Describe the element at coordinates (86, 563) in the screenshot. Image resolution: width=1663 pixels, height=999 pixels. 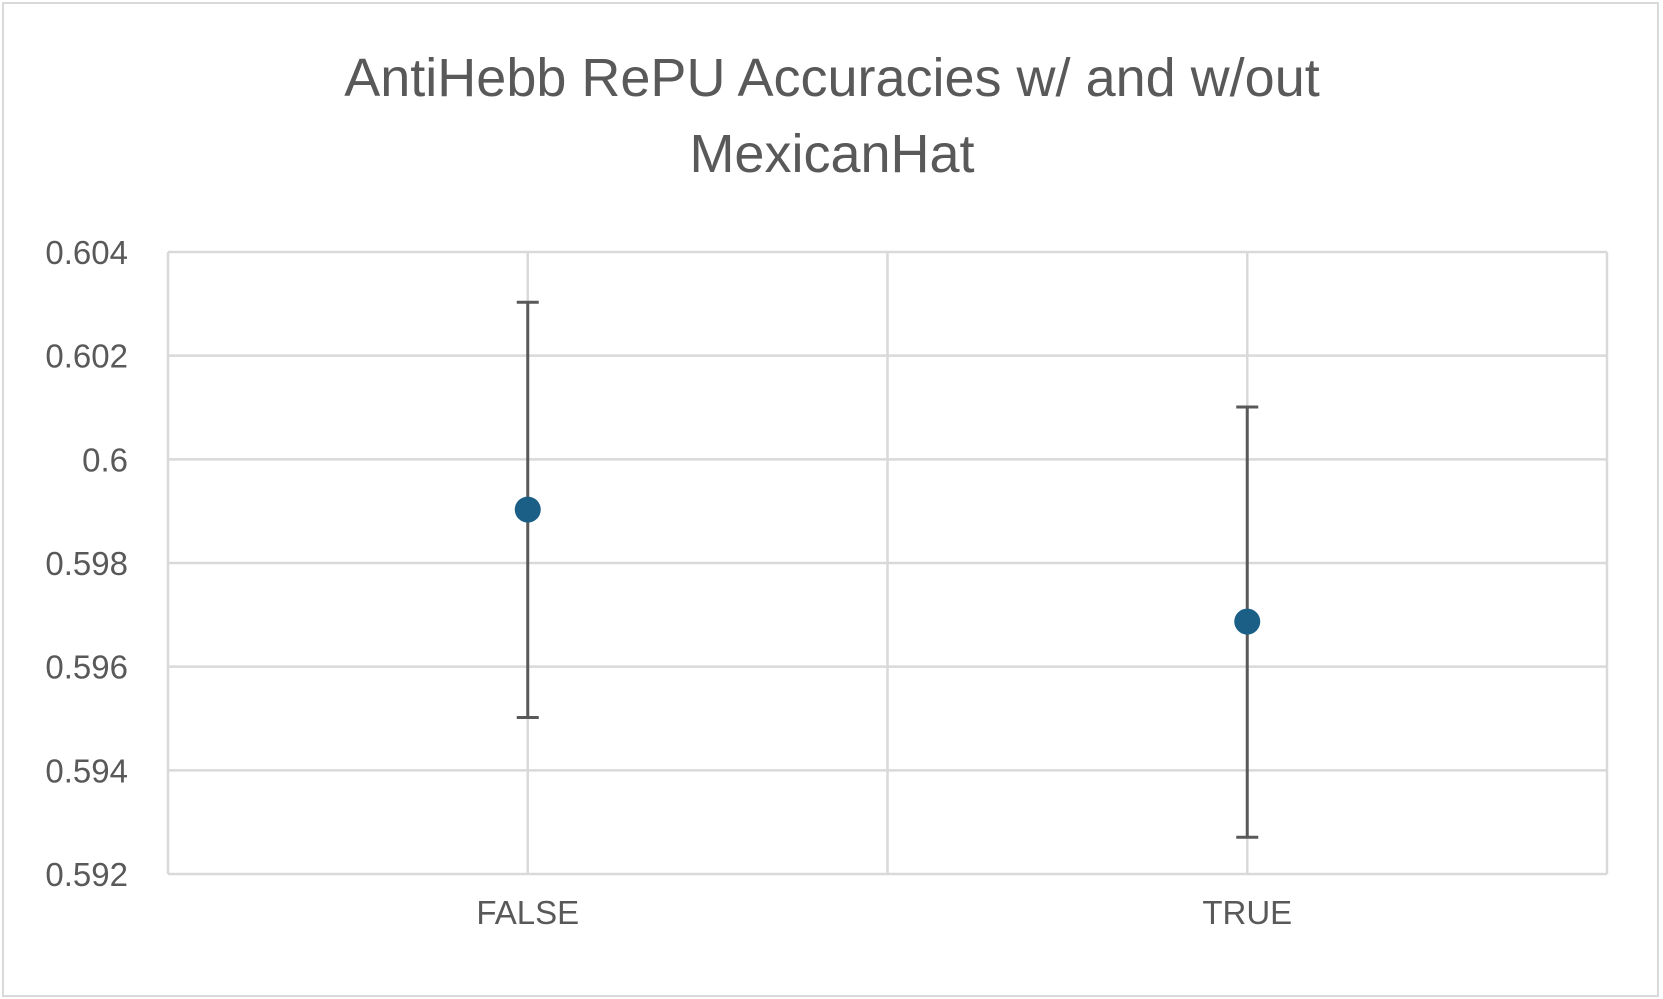
I see `y-tick-label: 0.598` at that location.